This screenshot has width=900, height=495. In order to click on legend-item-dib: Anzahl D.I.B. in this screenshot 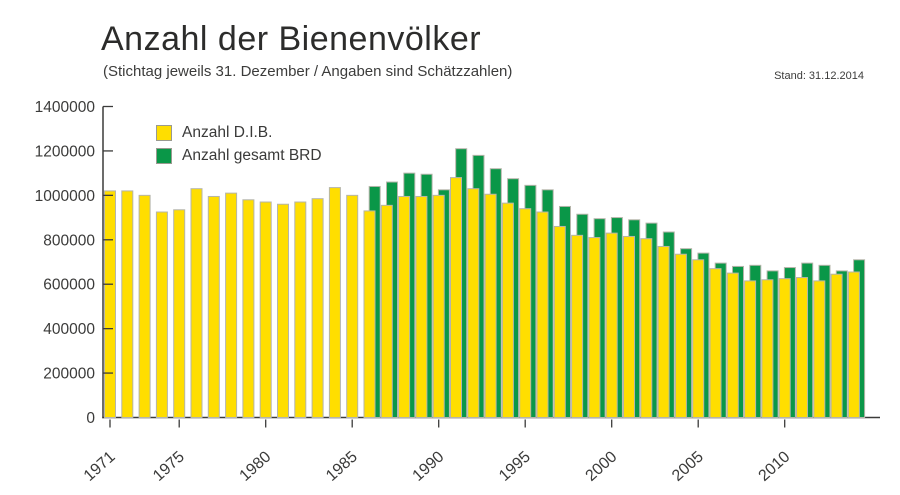, I will do `click(239, 132)`.